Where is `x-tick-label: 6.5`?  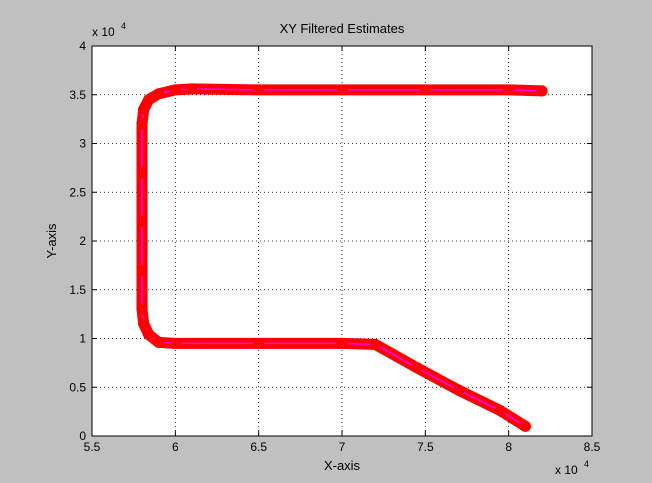 x-tick-label: 6.5 is located at coordinates (258, 447).